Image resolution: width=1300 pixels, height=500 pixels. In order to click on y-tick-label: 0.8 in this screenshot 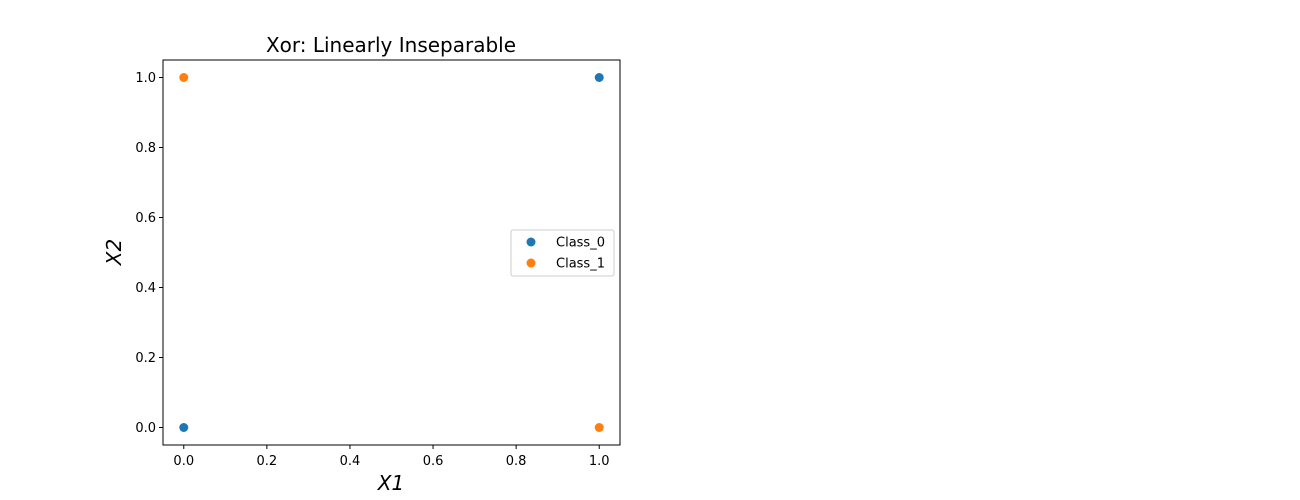, I will do `click(145, 148)`.